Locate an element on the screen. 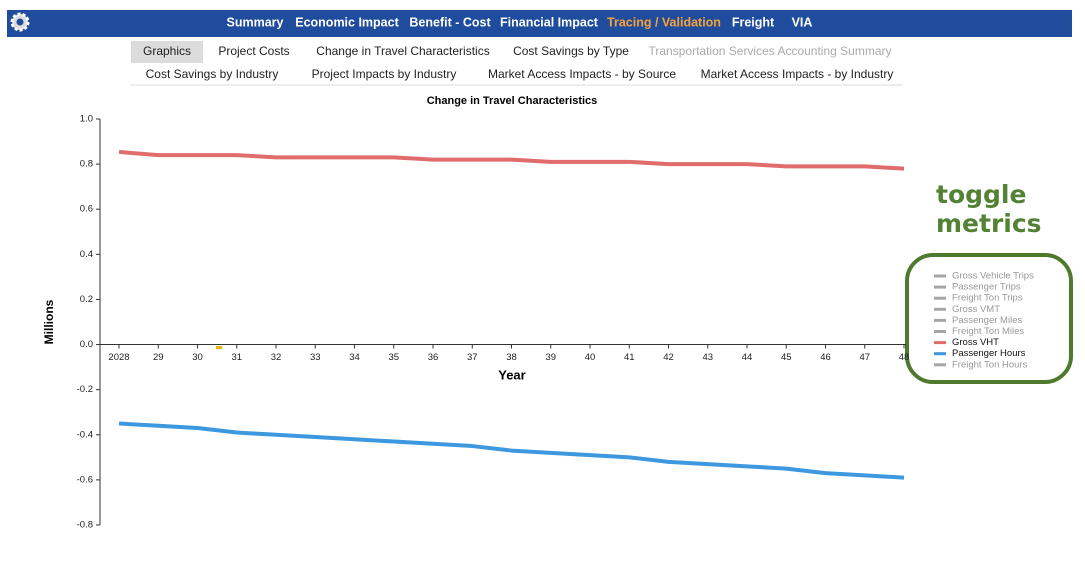  y-tick-label: -0.8 is located at coordinates (85, 525).